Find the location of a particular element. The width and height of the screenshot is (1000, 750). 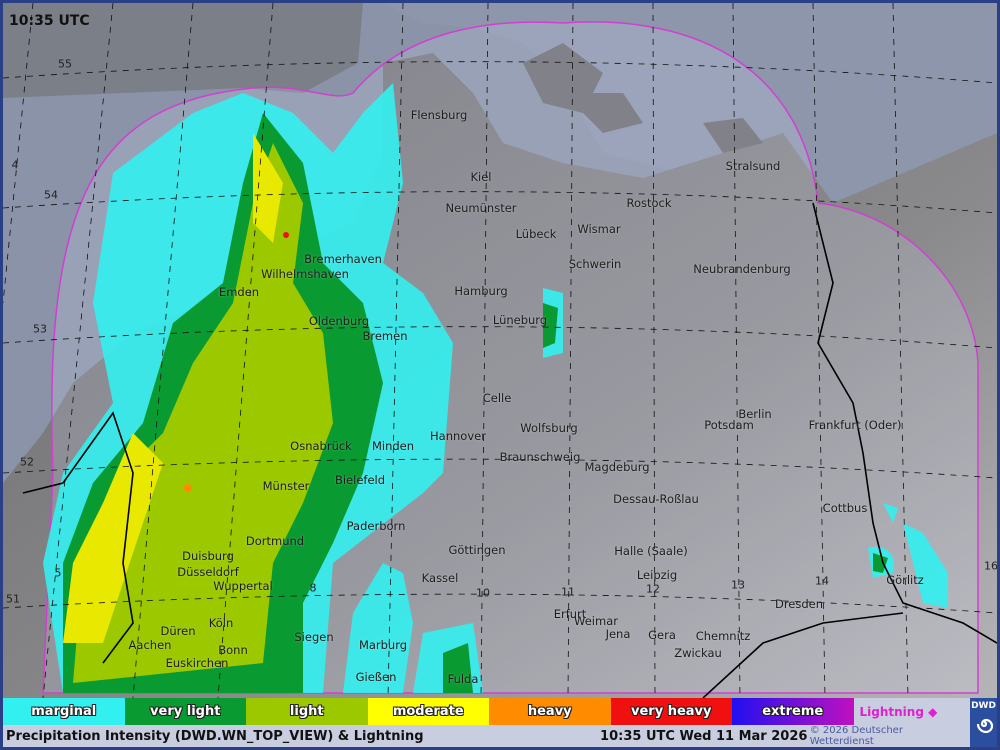

city-label: Bielefeld is located at coordinates (360, 480).